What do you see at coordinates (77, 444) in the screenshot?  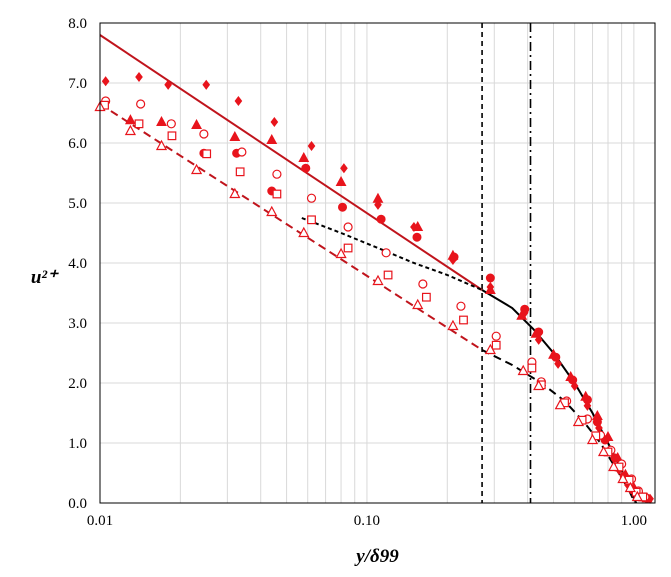 I see `y-tick-label: 1.0` at bounding box center [77, 444].